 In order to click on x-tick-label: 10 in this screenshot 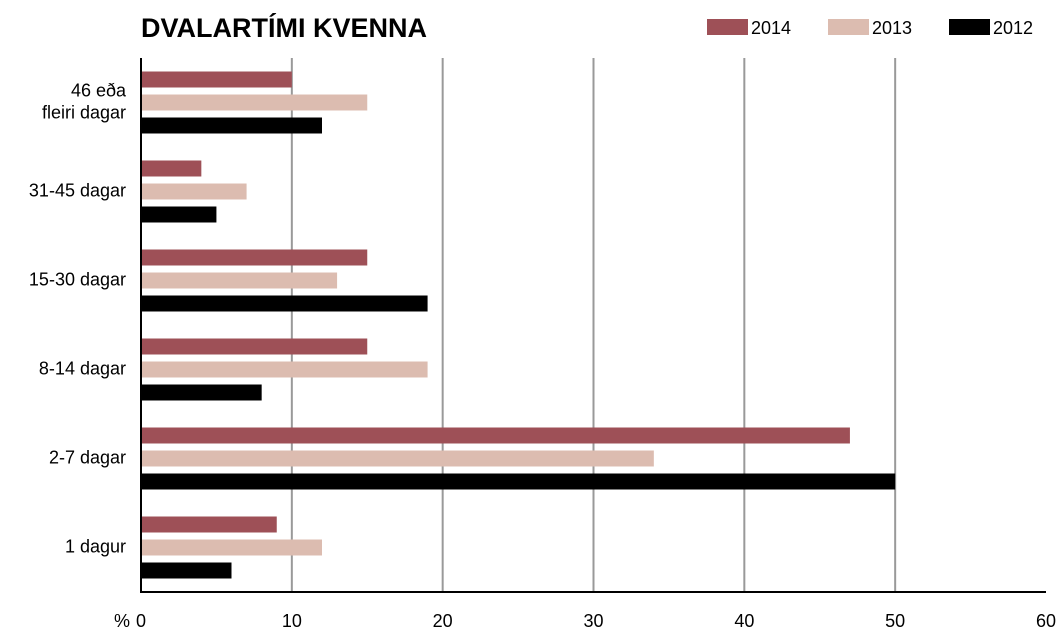, I will do `click(292, 621)`.